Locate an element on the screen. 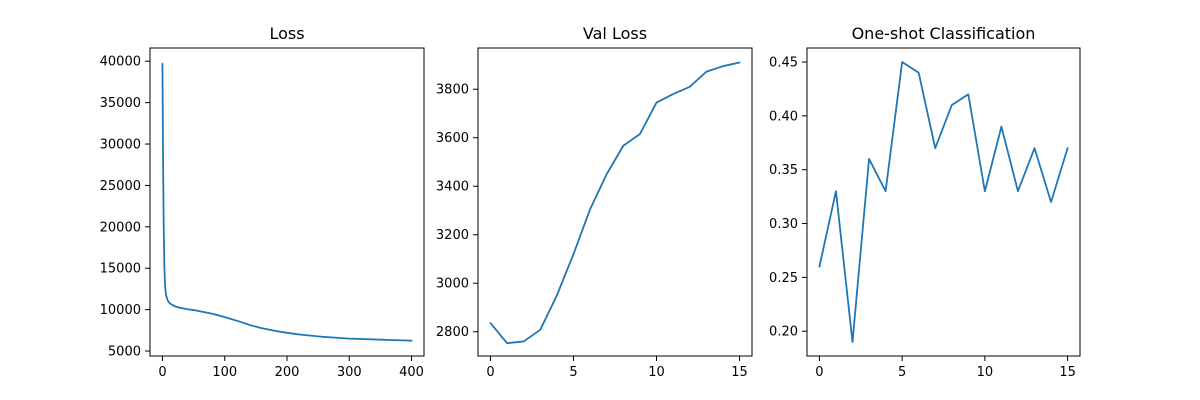 The image size is (1200, 400). one-shot-chart-title: One-shot Classification is located at coordinates (944, 33).